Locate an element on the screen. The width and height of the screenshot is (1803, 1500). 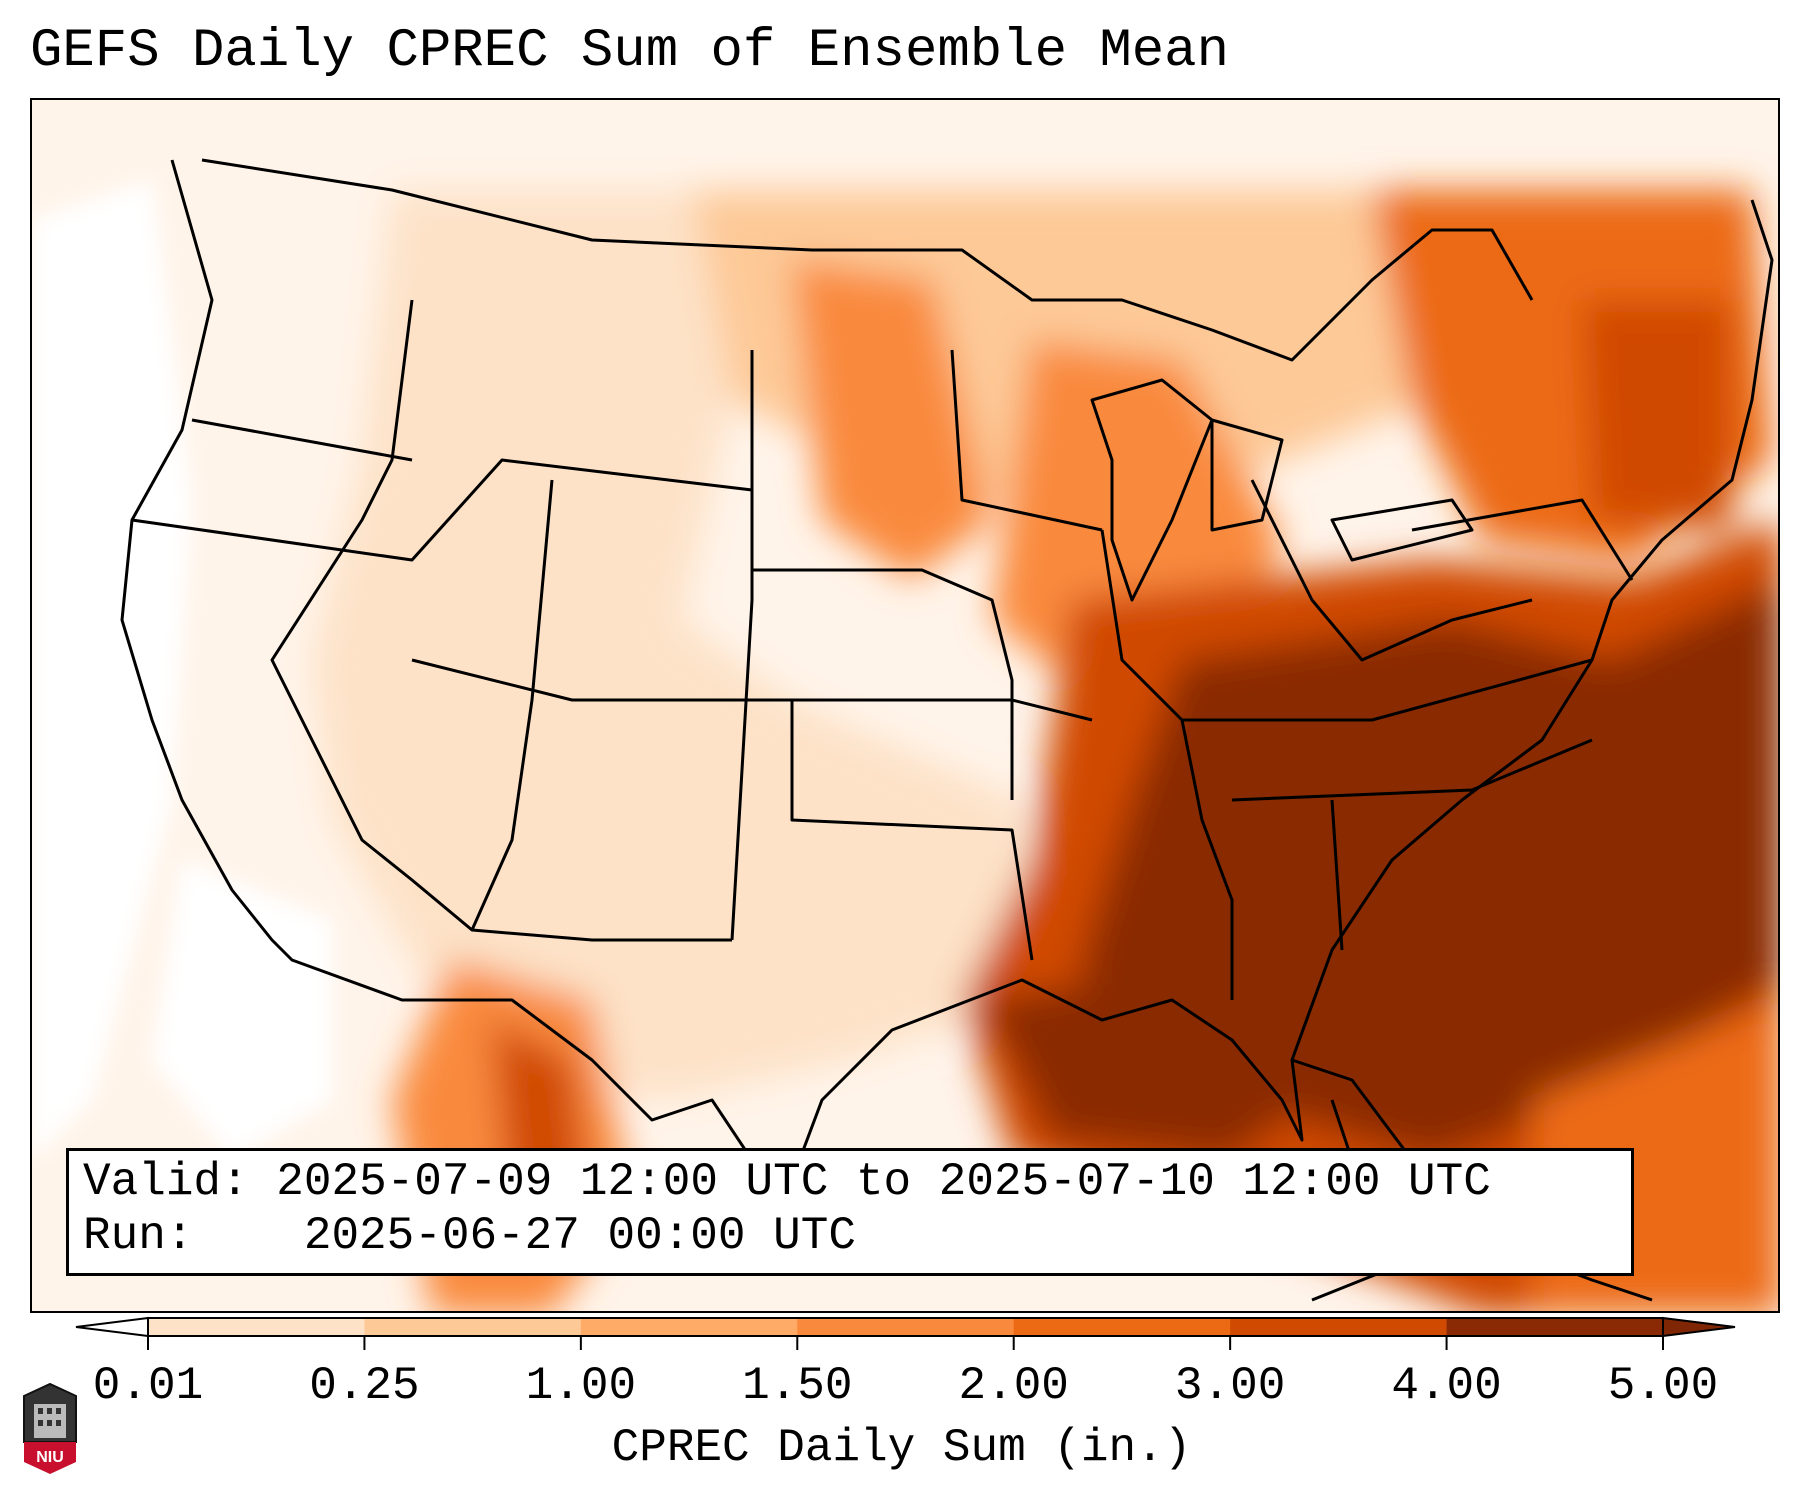
colorbar-under-extension is located at coordinates (112, 1327).